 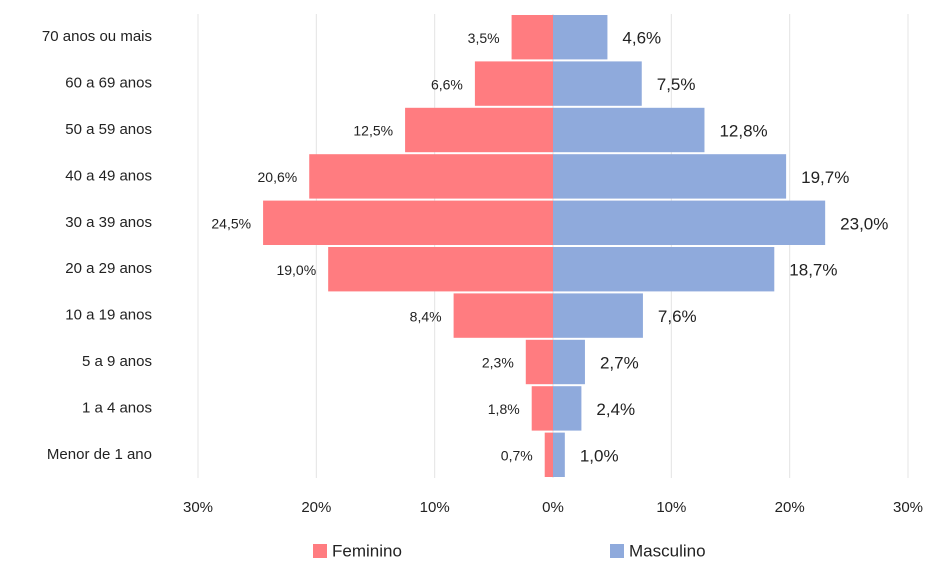 What do you see at coordinates (117, 361) in the screenshot?
I see `y-tick-label: 5 a 9 anos` at bounding box center [117, 361].